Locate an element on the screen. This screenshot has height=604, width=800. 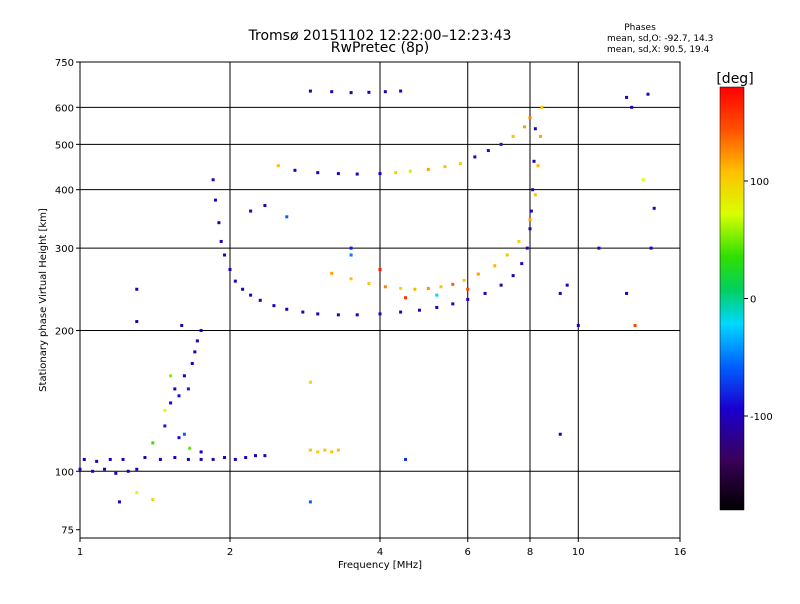
colorbar-ticks: 100 0 -100 is located at coordinates (758, 300).